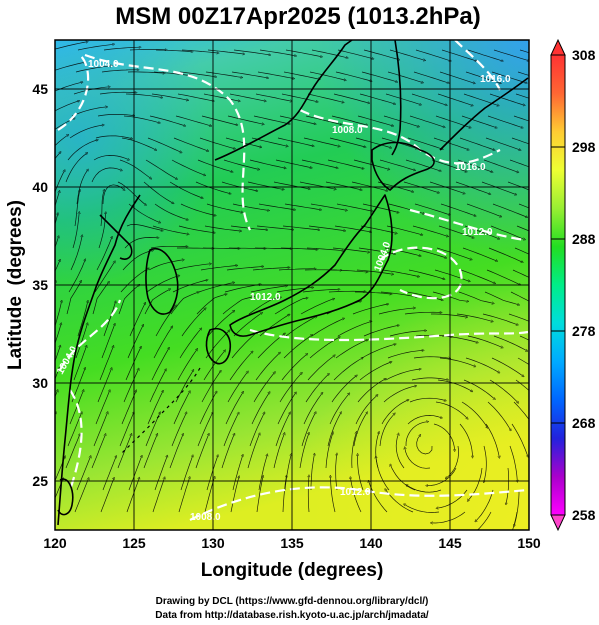  I want to click on colorbar: 308 298 288 278 268 258, so click(573, 285).